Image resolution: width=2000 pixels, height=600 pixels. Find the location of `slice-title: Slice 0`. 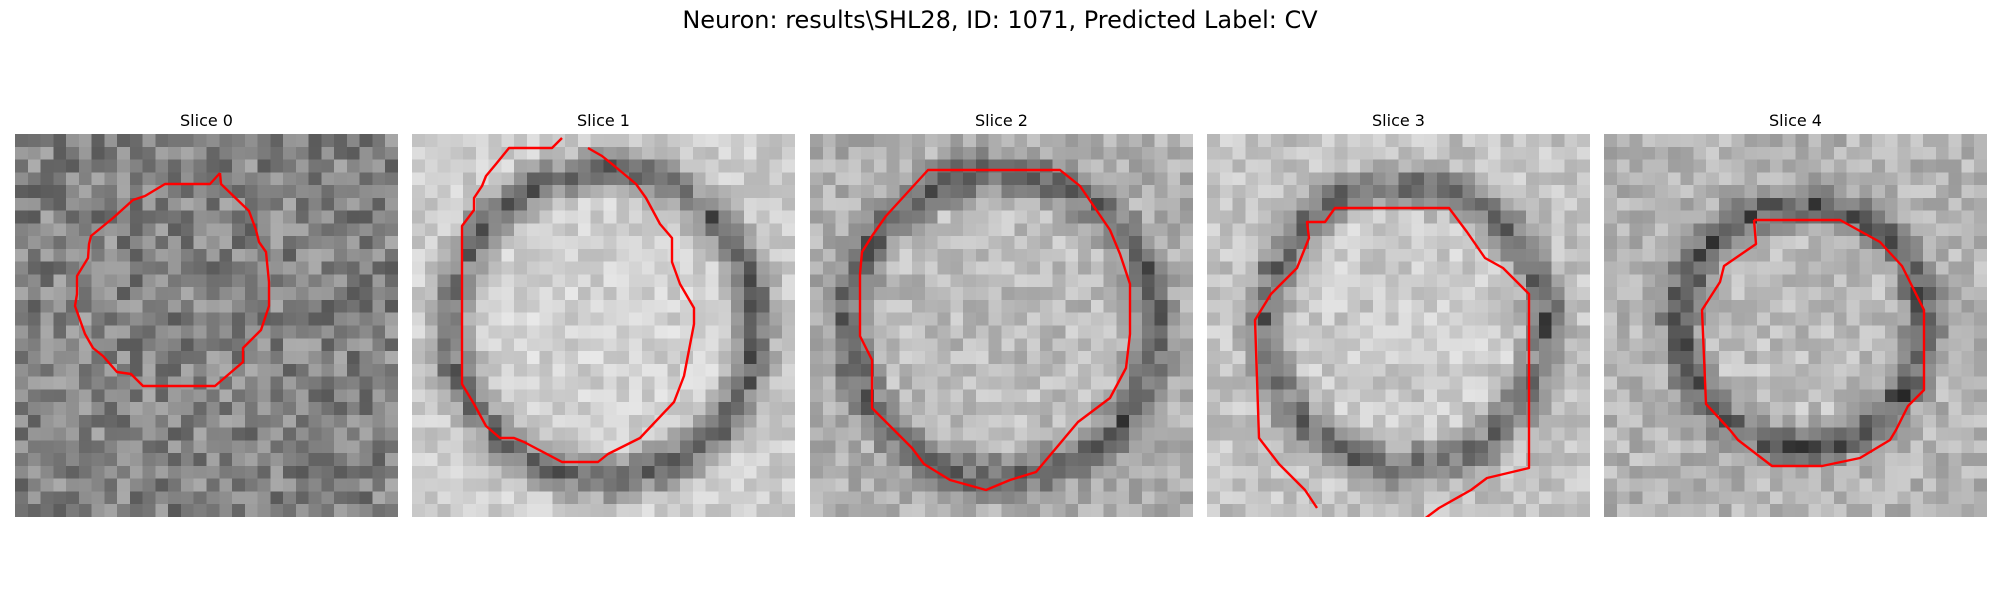

slice-title: Slice 0 is located at coordinates (206, 120).